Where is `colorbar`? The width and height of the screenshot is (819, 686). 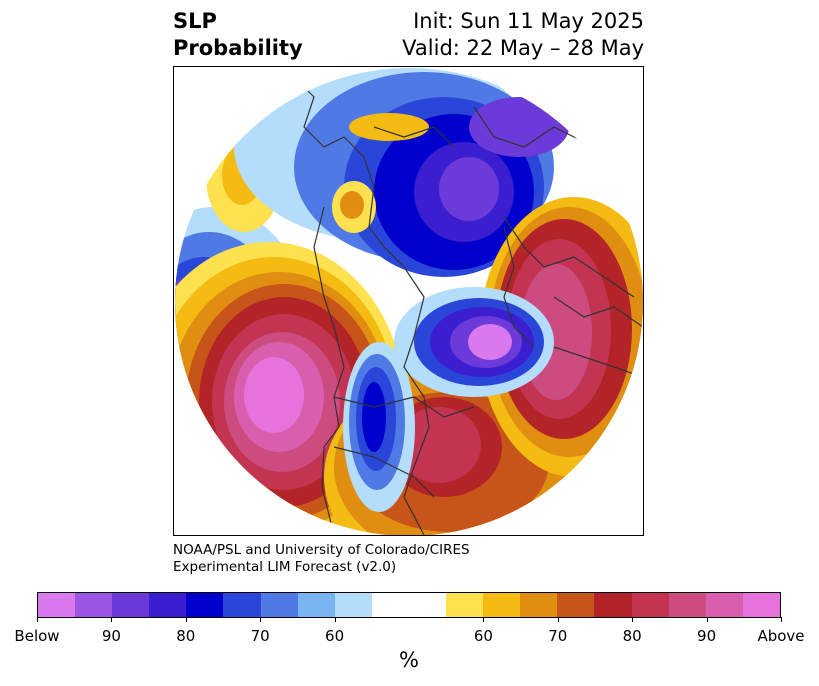 colorbar is located at coordinates (409, 605).